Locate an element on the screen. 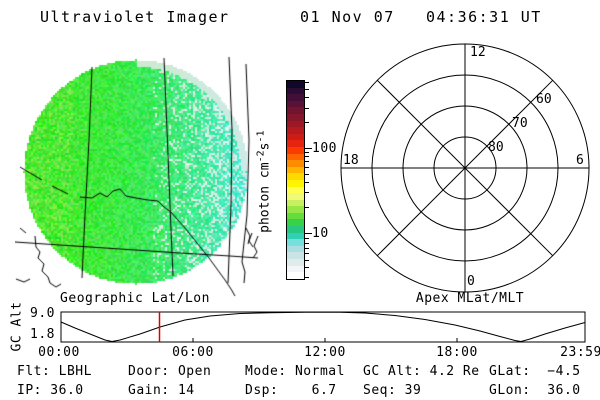 This screenshot has height=400, width=600. status-field: GC Alt: 4.2 Re is located at coordinates (421, 371).